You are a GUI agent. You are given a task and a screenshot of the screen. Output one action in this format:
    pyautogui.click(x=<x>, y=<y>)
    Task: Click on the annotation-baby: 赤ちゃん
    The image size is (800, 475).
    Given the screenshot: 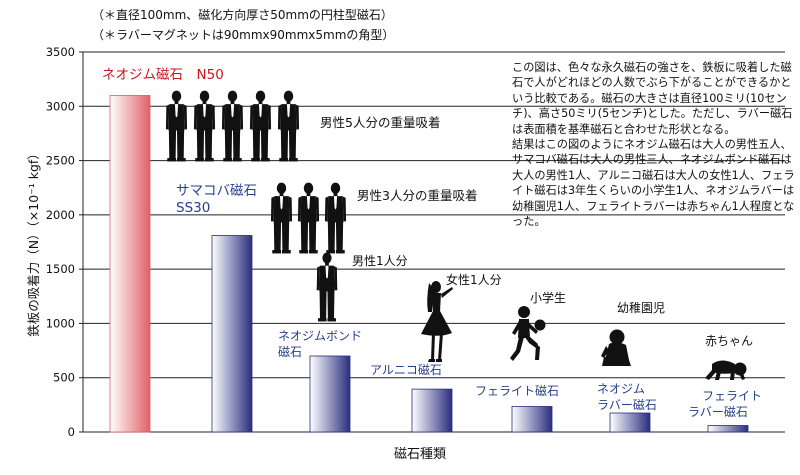 What is the action you would take?
    pyautogui.click(x=729, y=341)
    